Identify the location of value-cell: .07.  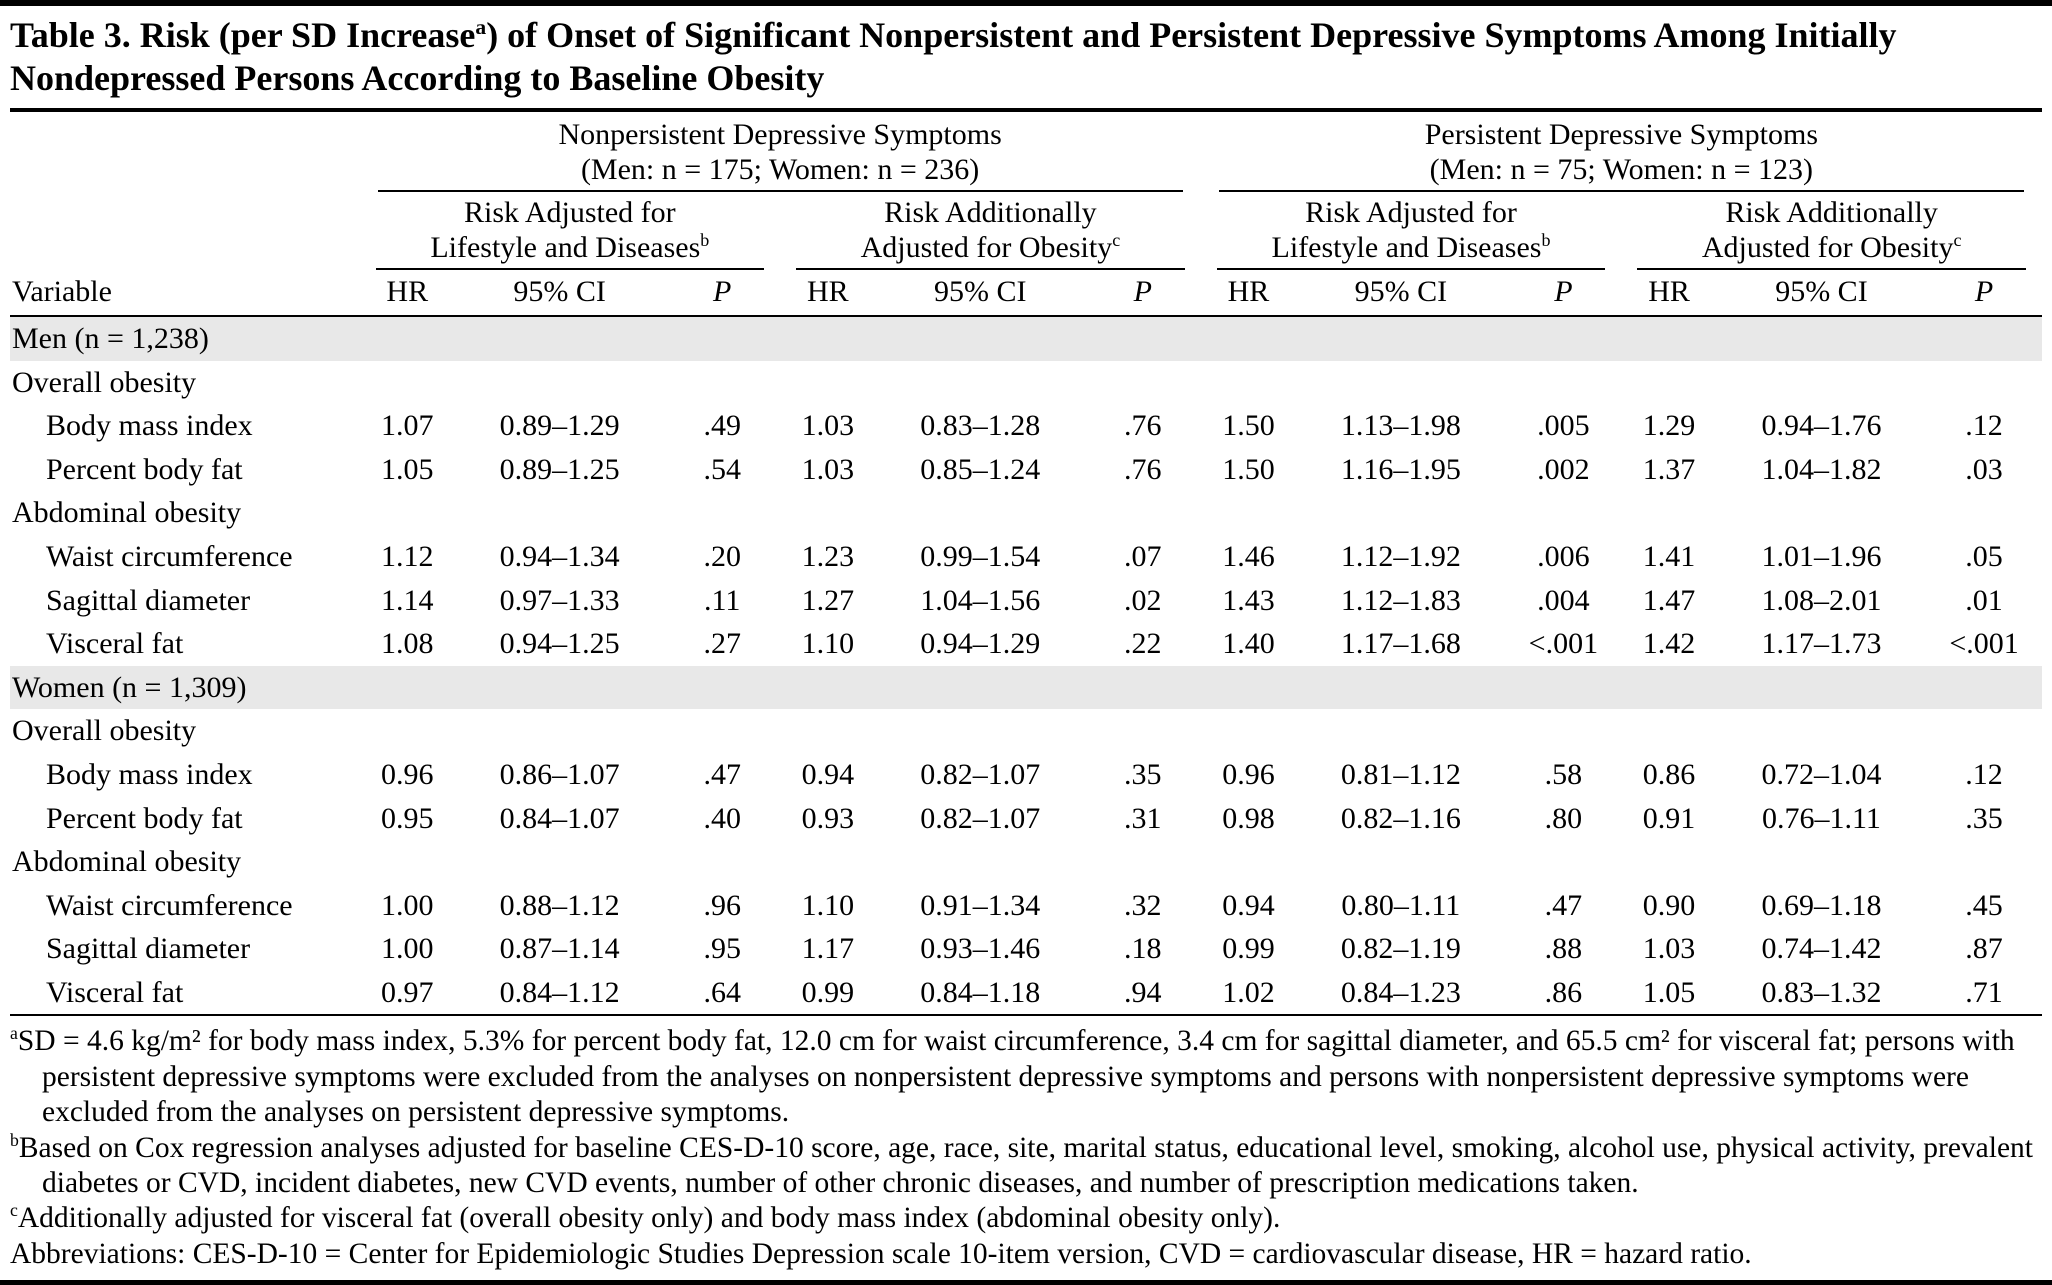
(1143, 556).